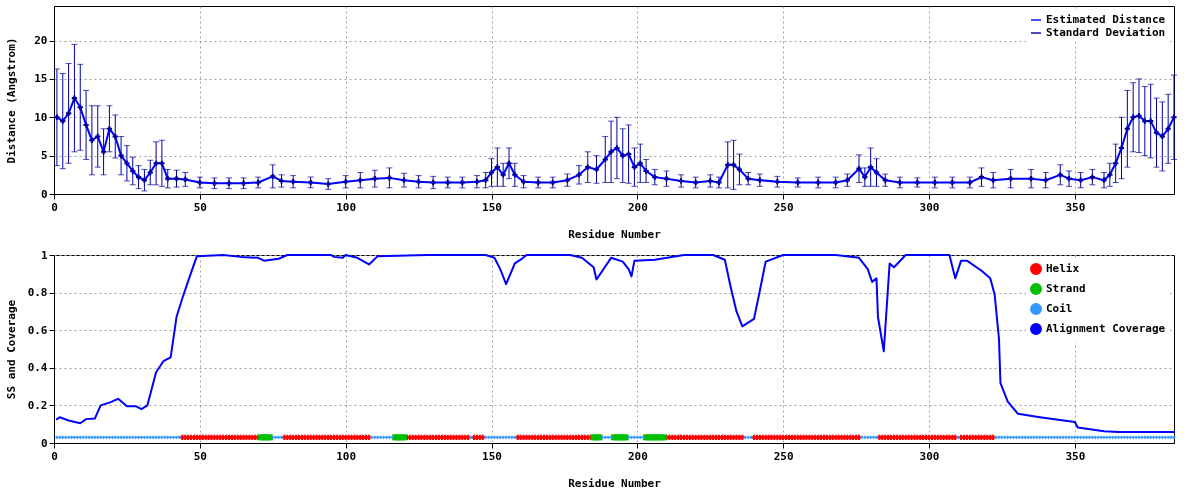 This screenshot has height=500, width=1200. What do you see at coordinates (44, 255) in the screenshot?
I see `y-tick-label: 1` at bounding box center [44, 255].